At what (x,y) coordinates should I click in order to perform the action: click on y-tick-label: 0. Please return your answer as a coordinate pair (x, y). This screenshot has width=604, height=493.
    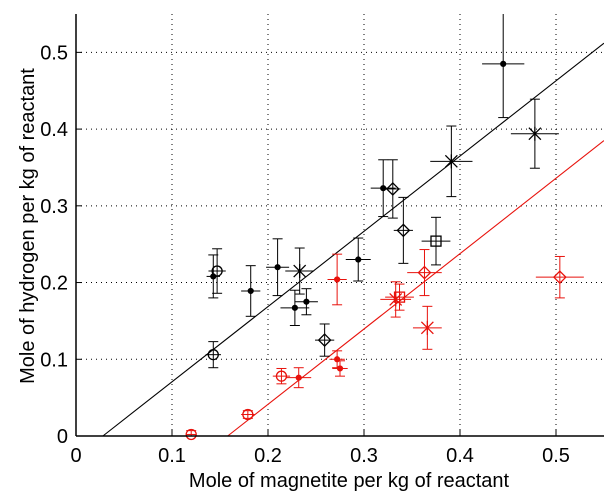
    Looking at the image, I should click on (62, 437).